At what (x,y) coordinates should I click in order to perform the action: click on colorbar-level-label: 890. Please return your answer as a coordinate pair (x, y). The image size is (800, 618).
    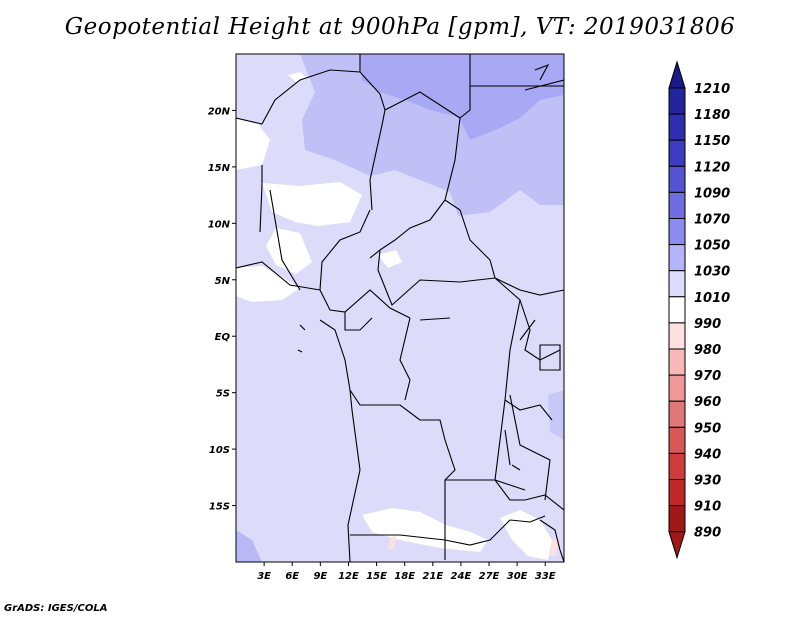
    Looking at the image, I should click on (707, 533).